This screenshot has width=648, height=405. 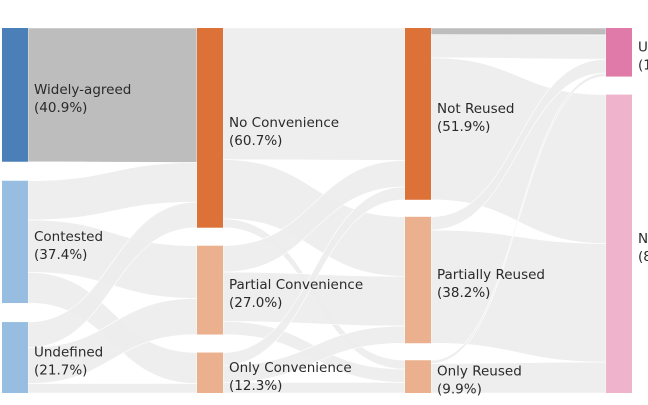 What do you see at coordinates (643, 65) in the screenshot?
I see `node-pct-us: (1` at bounding box center [643, 65].